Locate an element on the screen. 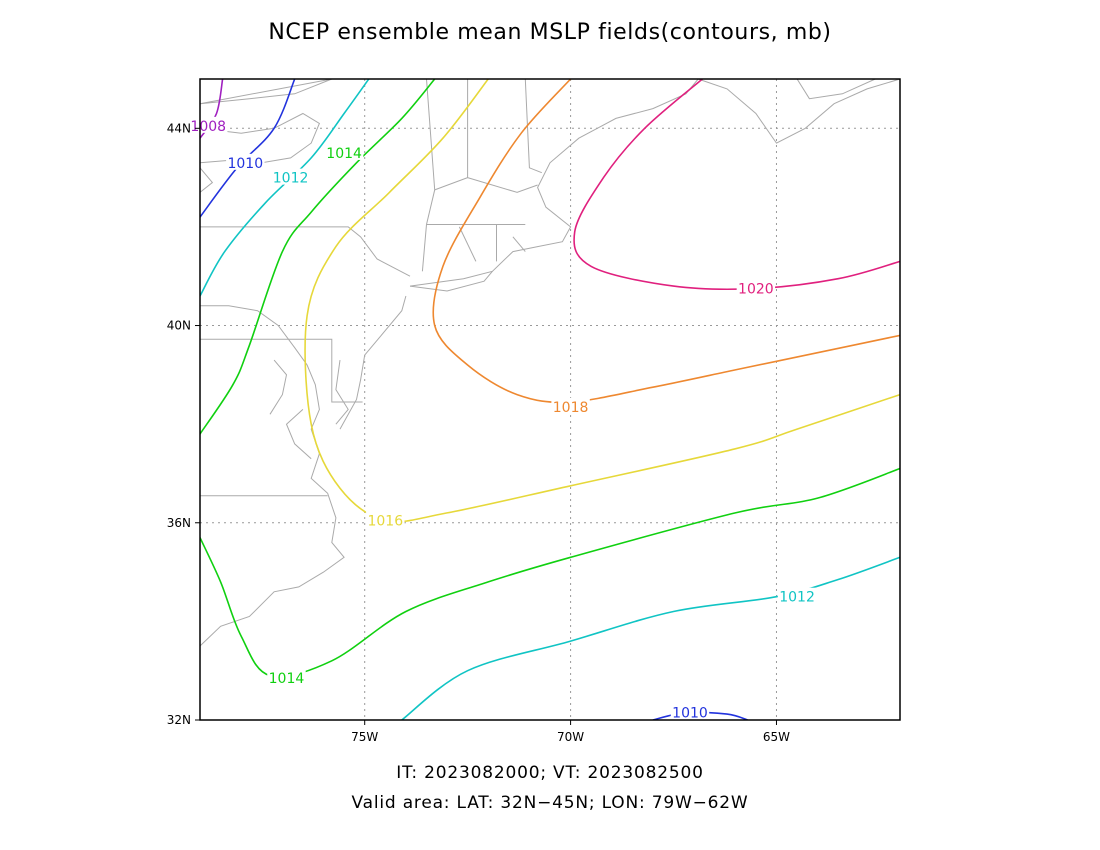  lat-tick-label: 40N is located at coordinates (179, 326).